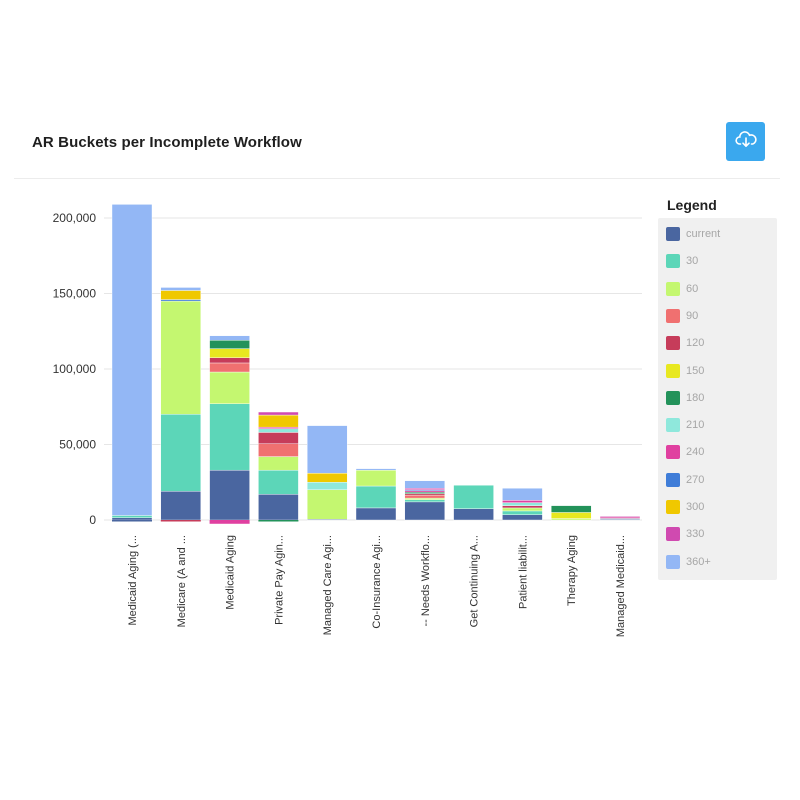 This screenshot has height=800, width=800. What do you see at coordinates (692, 261) in the screenshot?
I see `legend-label: 30` at bounding box center [692, 261].